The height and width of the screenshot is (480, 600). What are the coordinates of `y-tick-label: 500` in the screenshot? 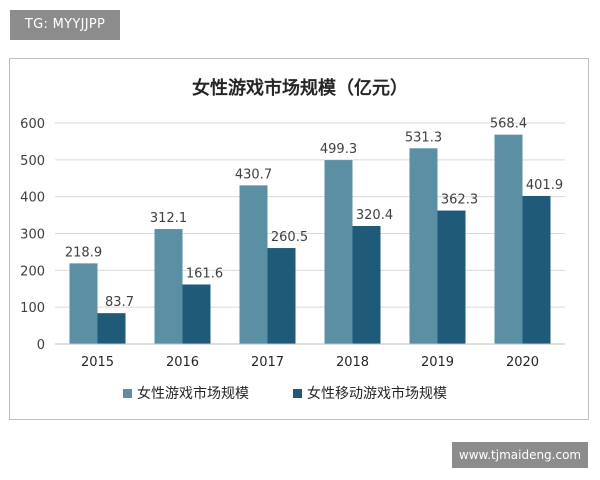 It's located at (32, 161).